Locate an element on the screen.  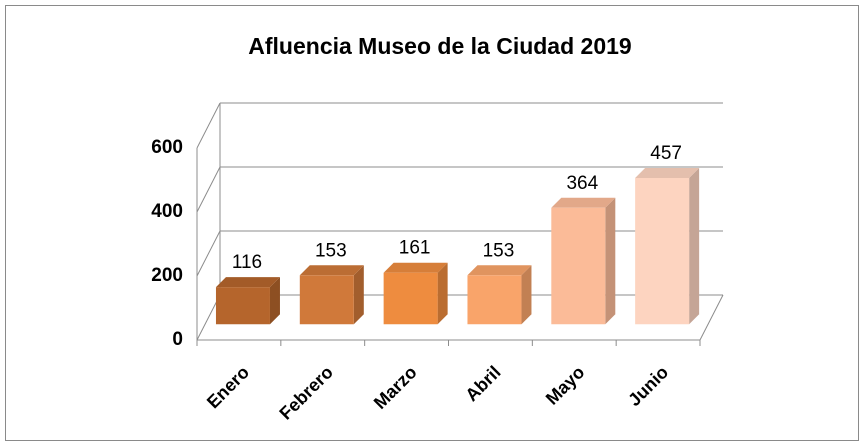
value-label: 457 is located at coordinates (666, 153).